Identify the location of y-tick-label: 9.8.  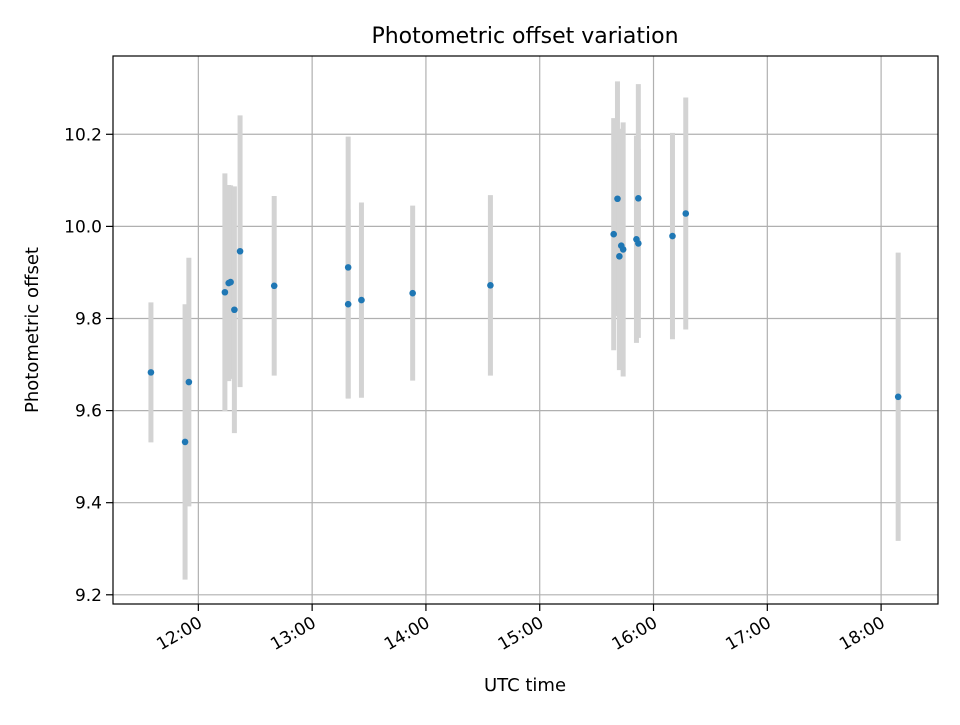
(88, 319).